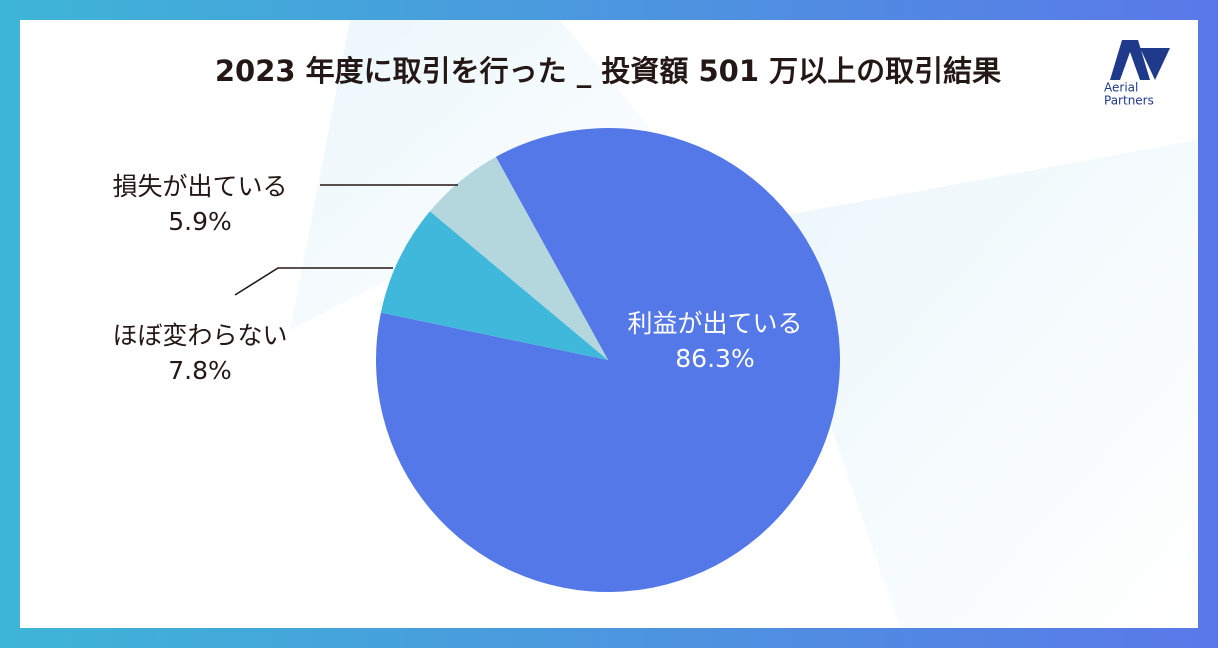 The width and height of the screenshot is (1218, 652). I want to click on leader-line, so click(313, 281).